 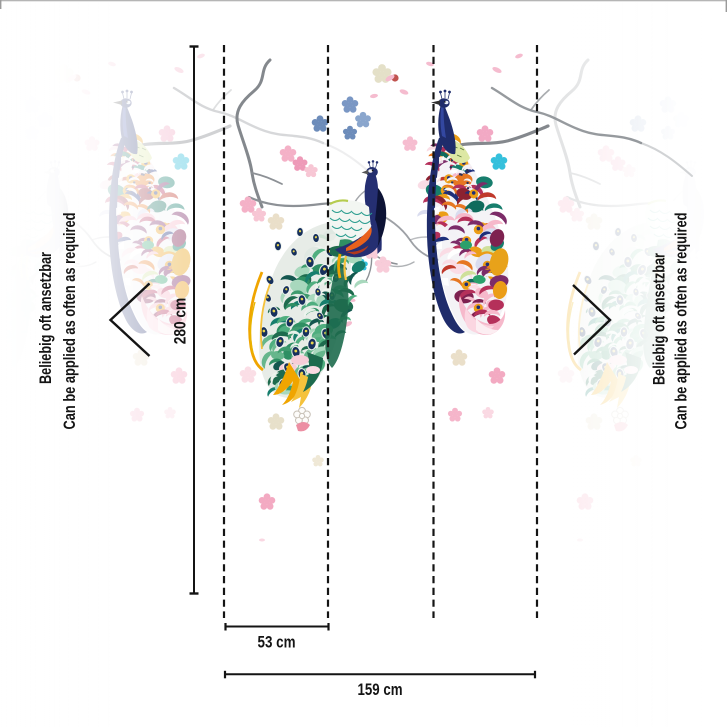 What do you see at coordinates (277, 642) in the screenshot?
I see `svg-text: 53 cm` at bounding box center [277, 642].